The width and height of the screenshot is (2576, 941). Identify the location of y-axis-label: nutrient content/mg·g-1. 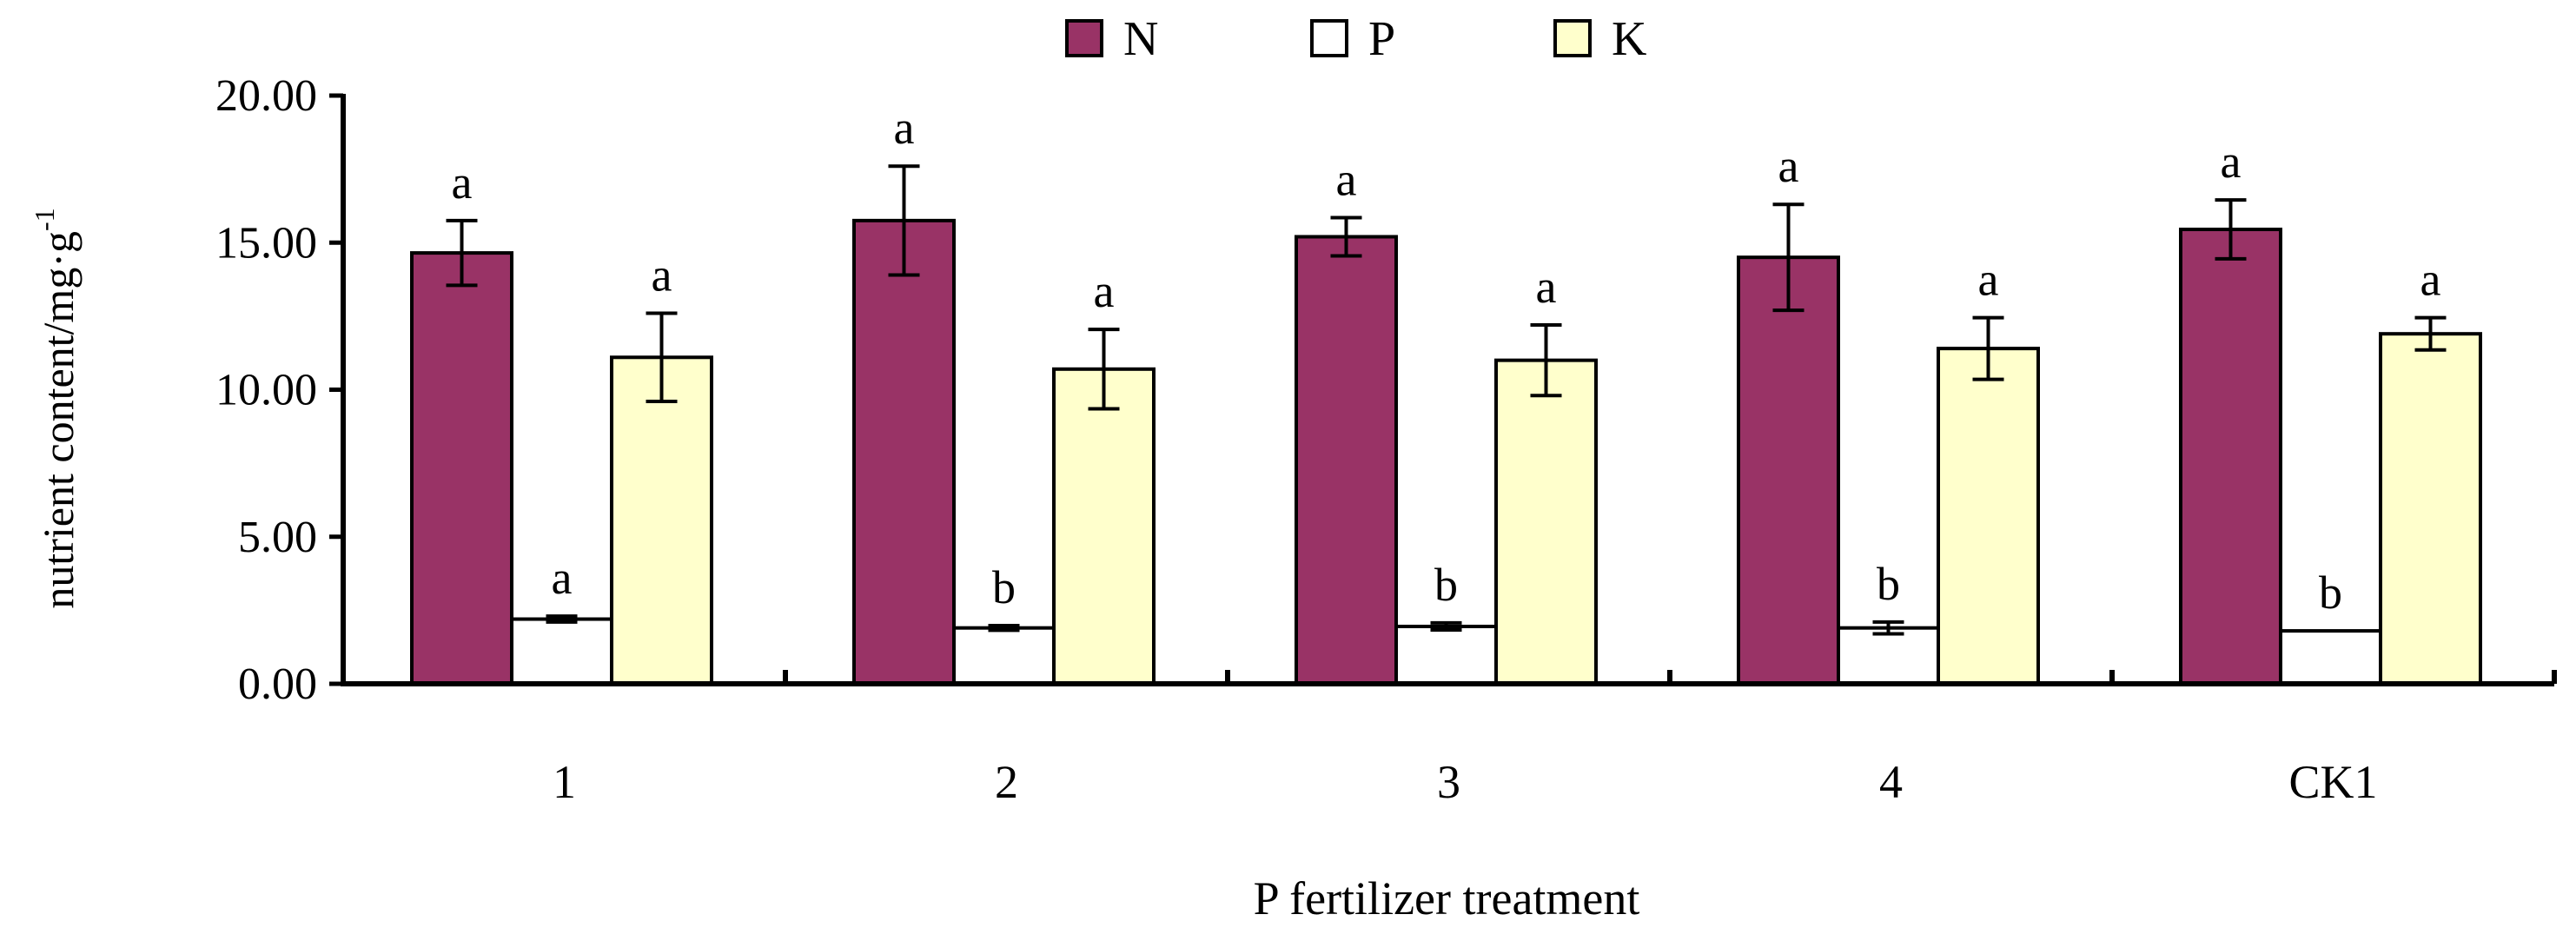
(56, 408).